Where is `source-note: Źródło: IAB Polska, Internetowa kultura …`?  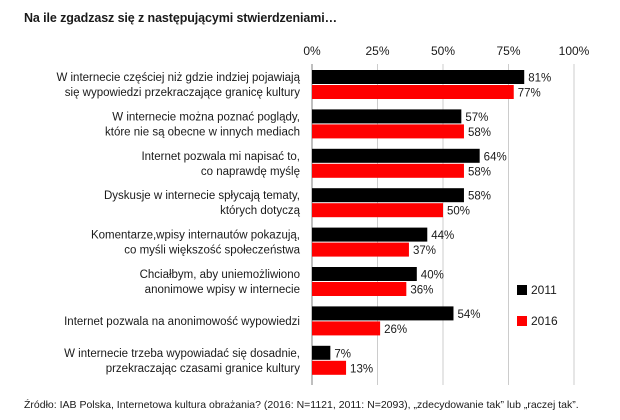
source-note: Źródło: IAB Polska, Internetowa kultura … is located at coordinates (301, 405).